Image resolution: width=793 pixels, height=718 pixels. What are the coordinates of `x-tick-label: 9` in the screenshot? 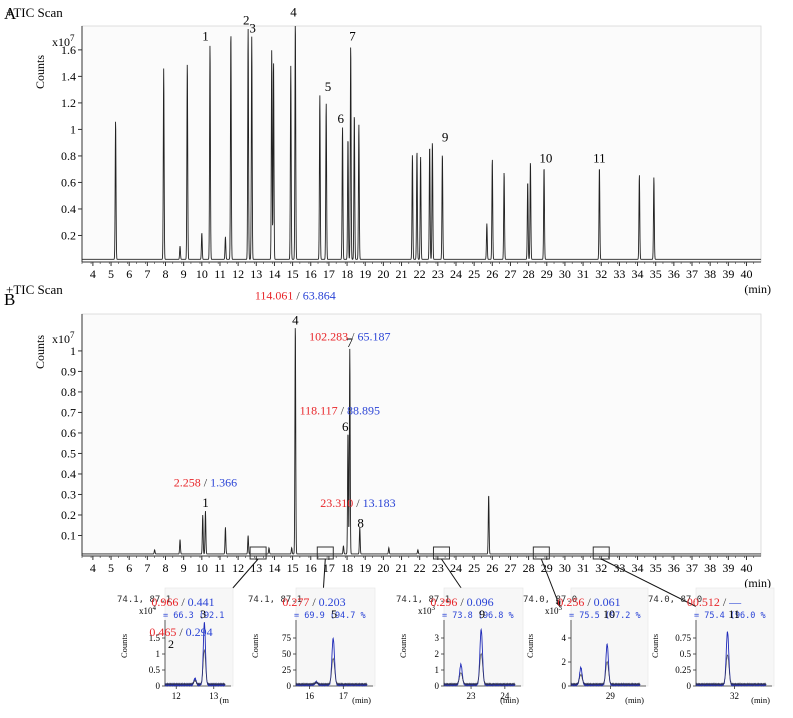 It's located at (184, 274).